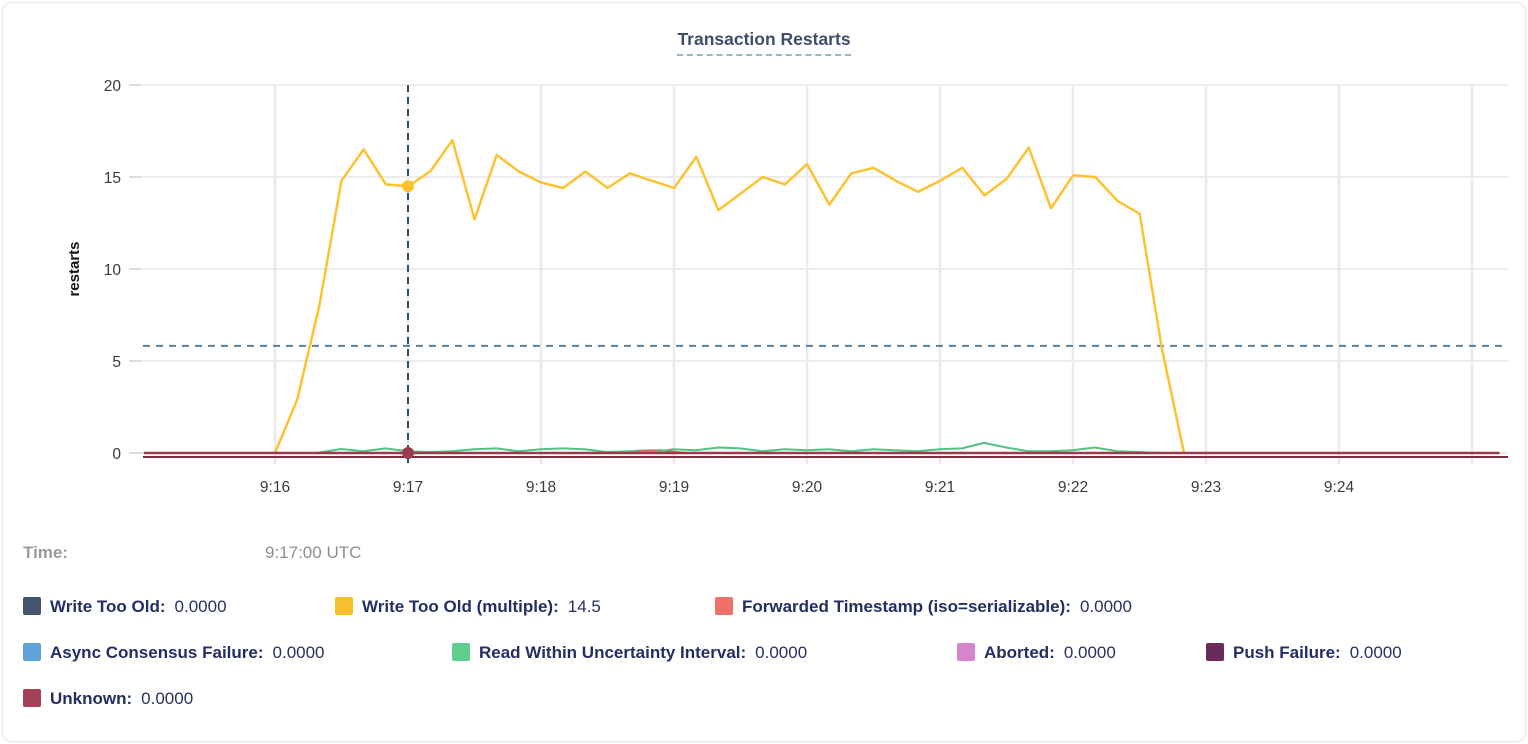  I want to click on tooltip-time-row: Time: 9:17:00 UTC, so click(192, 553).